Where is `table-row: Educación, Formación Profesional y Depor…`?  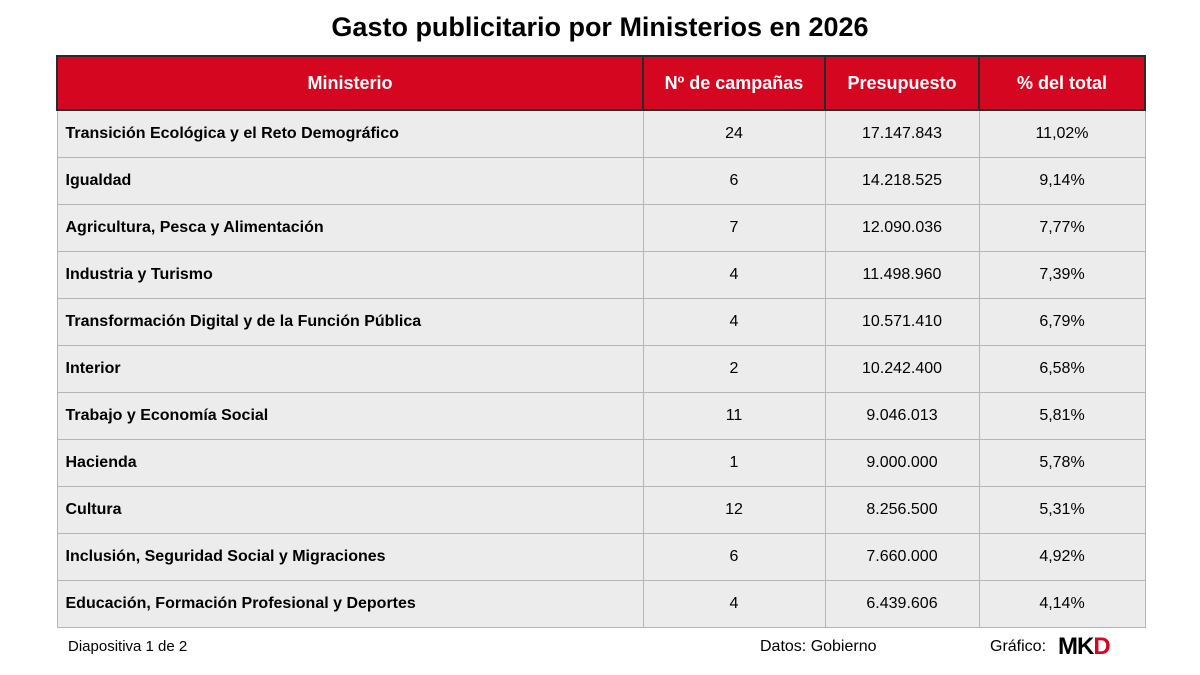
table-row: Educación, Formación Profesional y Depor… is located at coordinates (601, 604).